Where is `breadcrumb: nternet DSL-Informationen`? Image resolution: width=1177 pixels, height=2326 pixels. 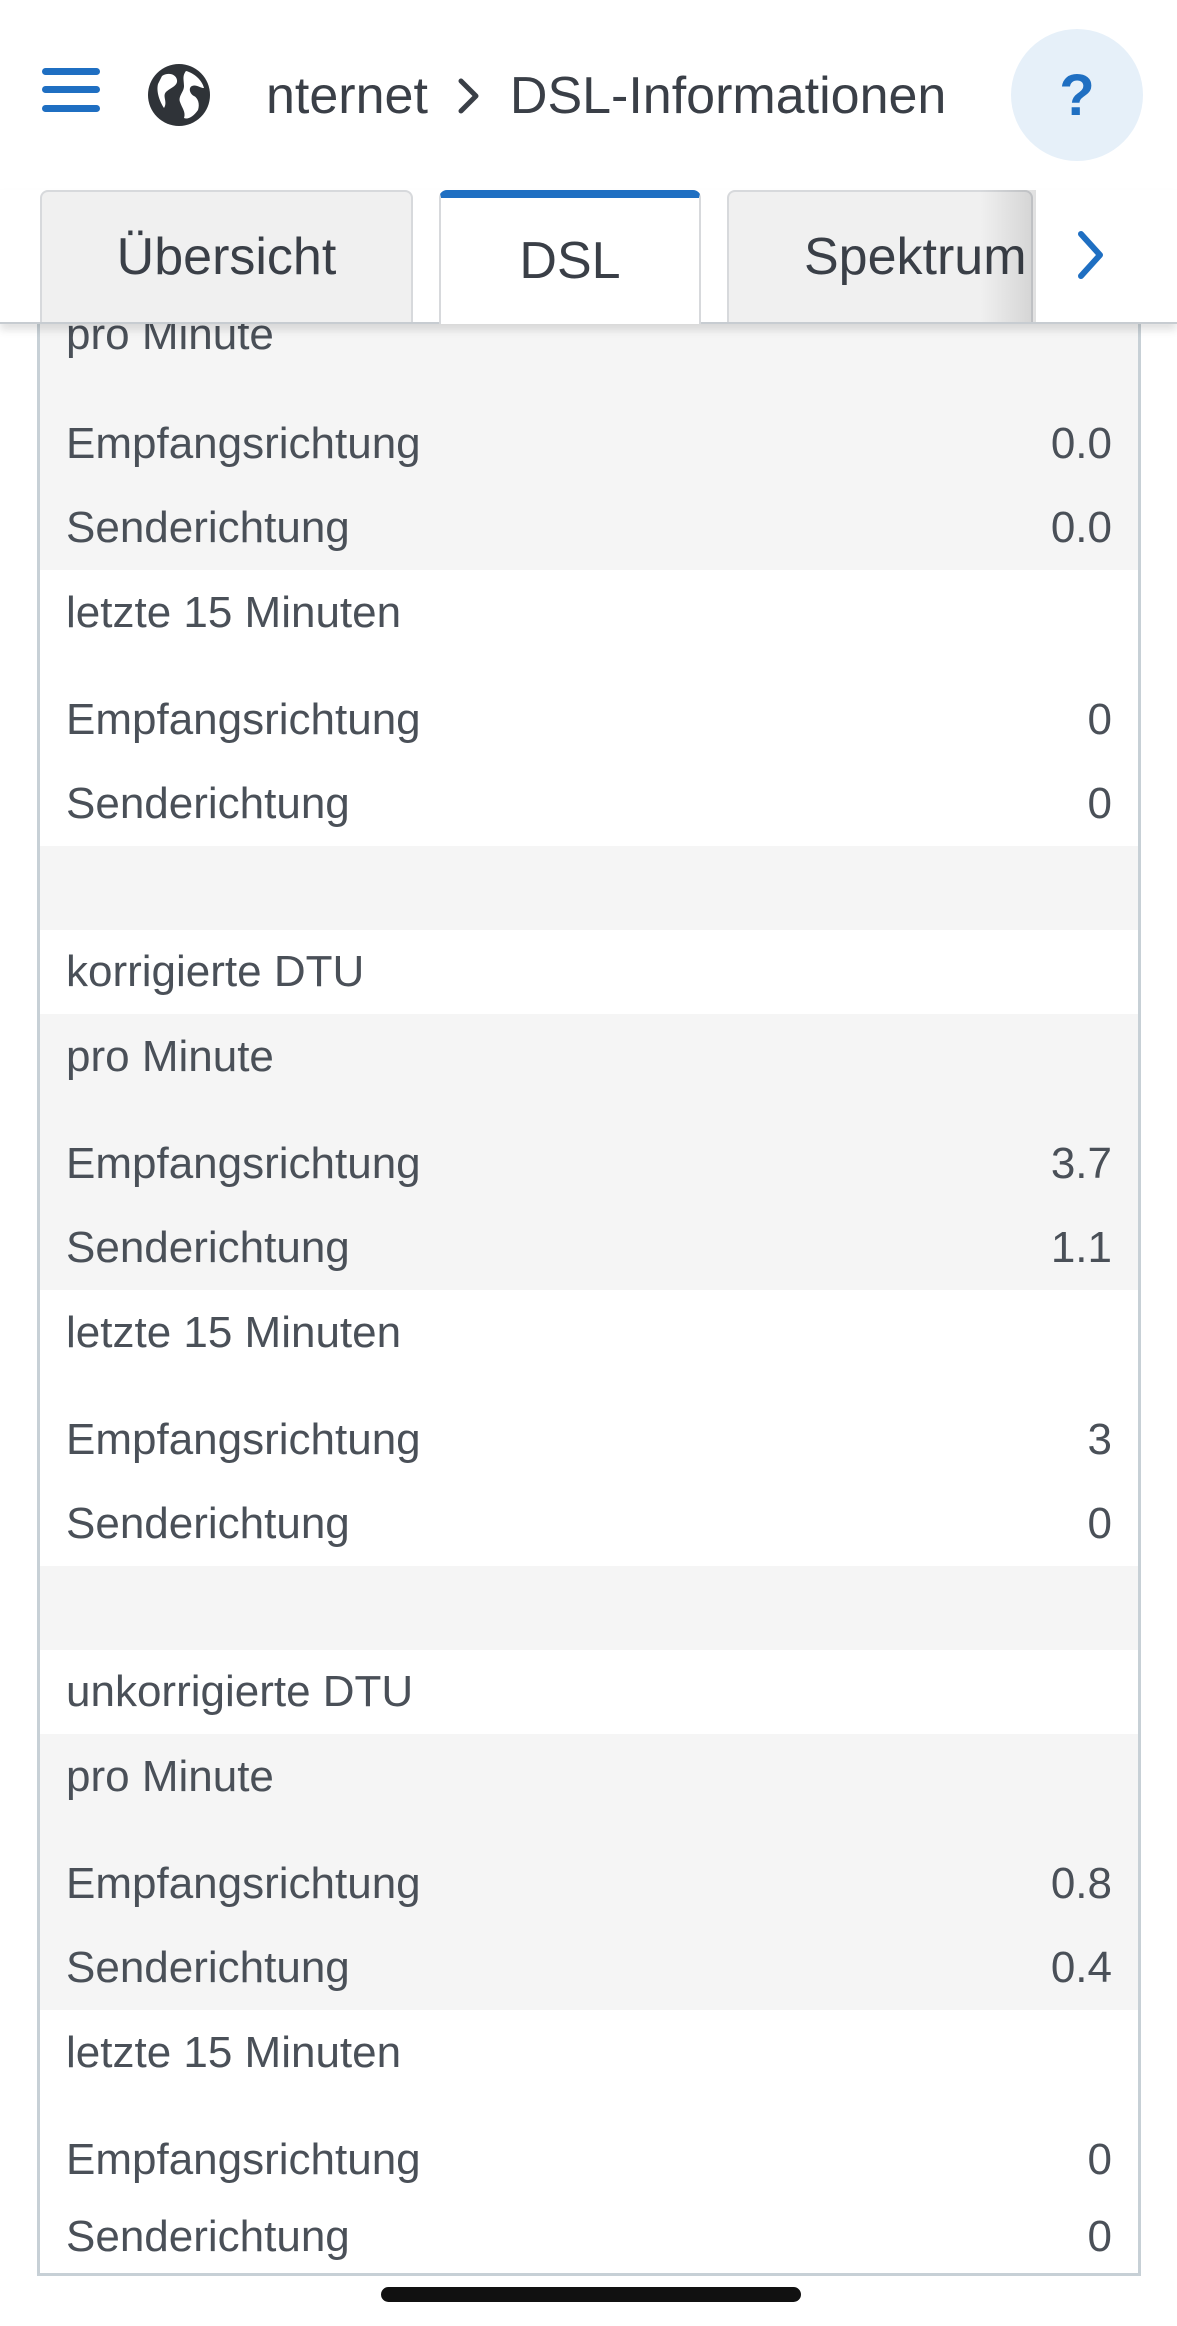
breadcrumb: nternet DSL-Informationen is located at coordinates (636, 96).